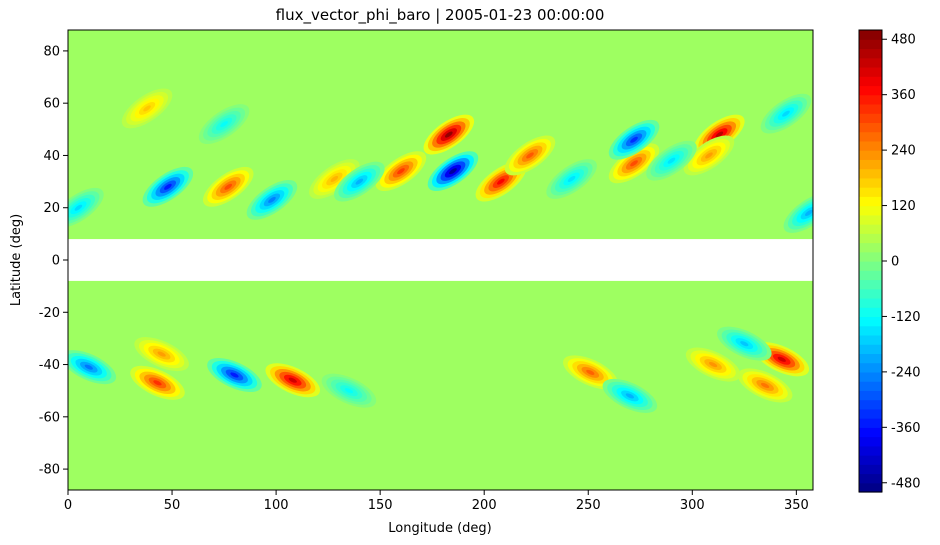  Describe the element at coordinates (49, 417) in the screenshot. I see `y-tick-label: -60` at that location.